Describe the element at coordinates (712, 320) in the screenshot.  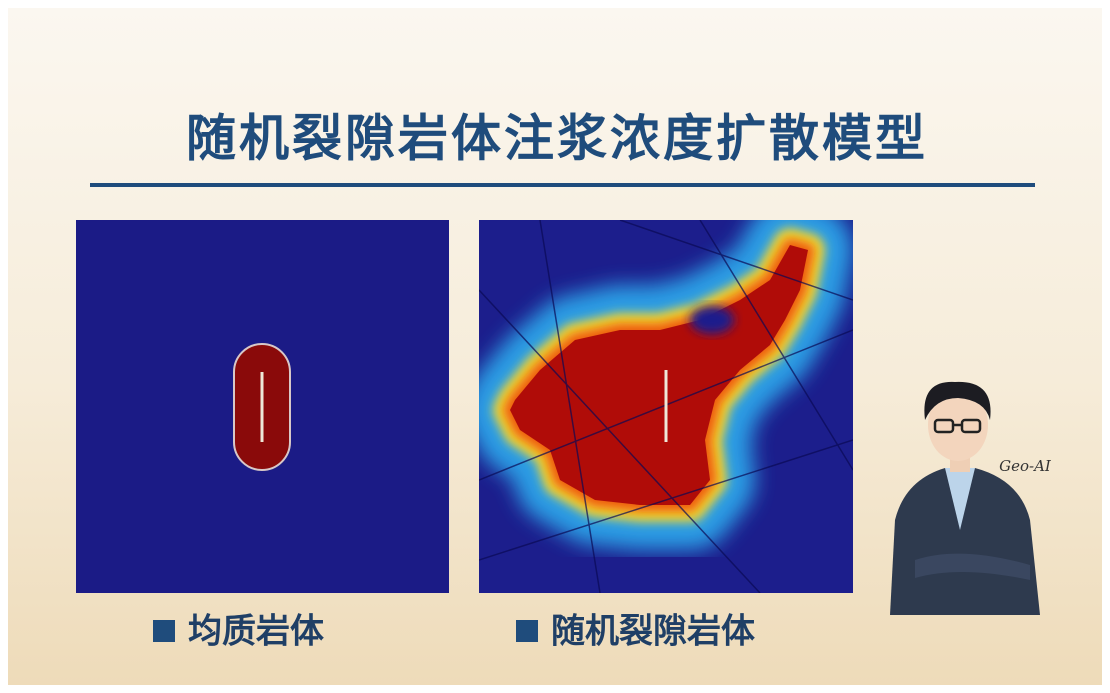
I see `spread-hole` at that location.